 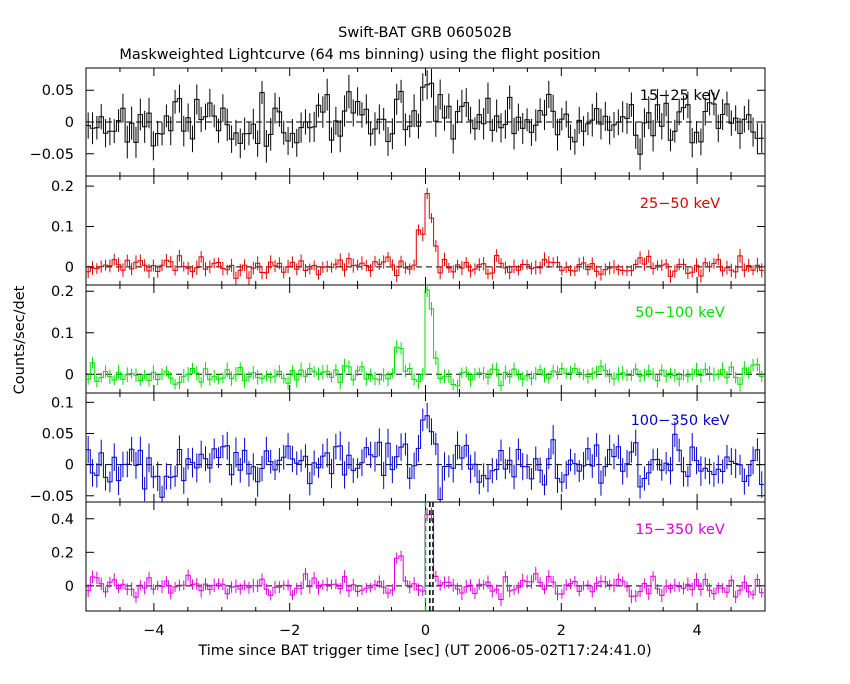 I want to click on panel-frame, so click(x=425, y=447).